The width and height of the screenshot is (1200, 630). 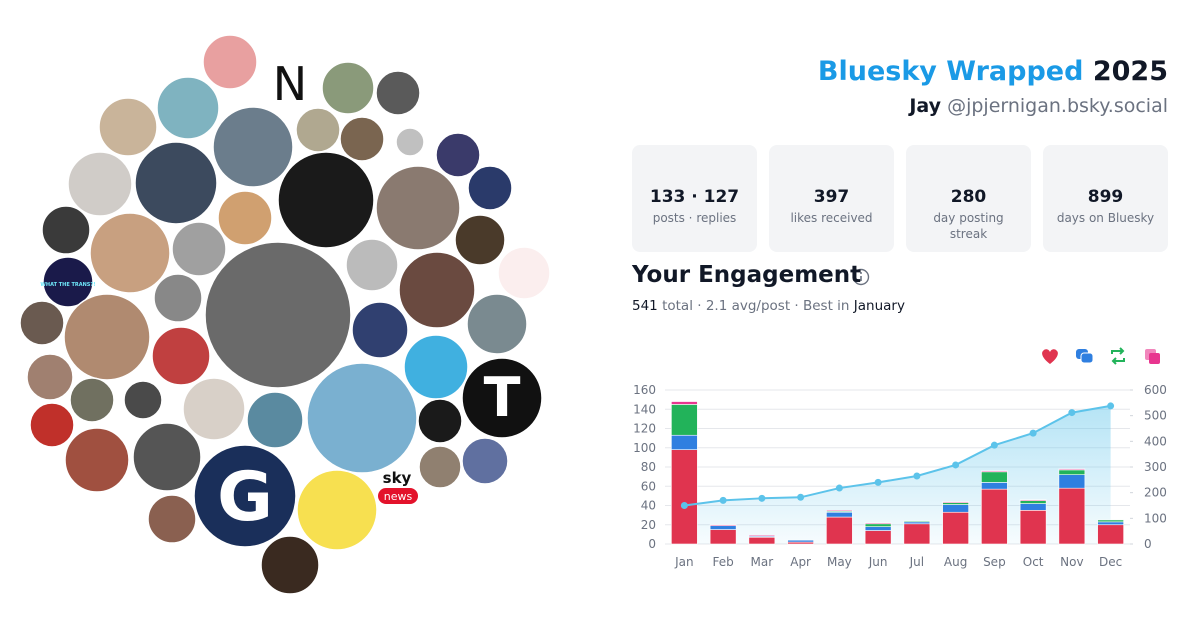 I want to click on summary-text: total · 2.1 avg/post · Best in, so click(x=756, y=306).